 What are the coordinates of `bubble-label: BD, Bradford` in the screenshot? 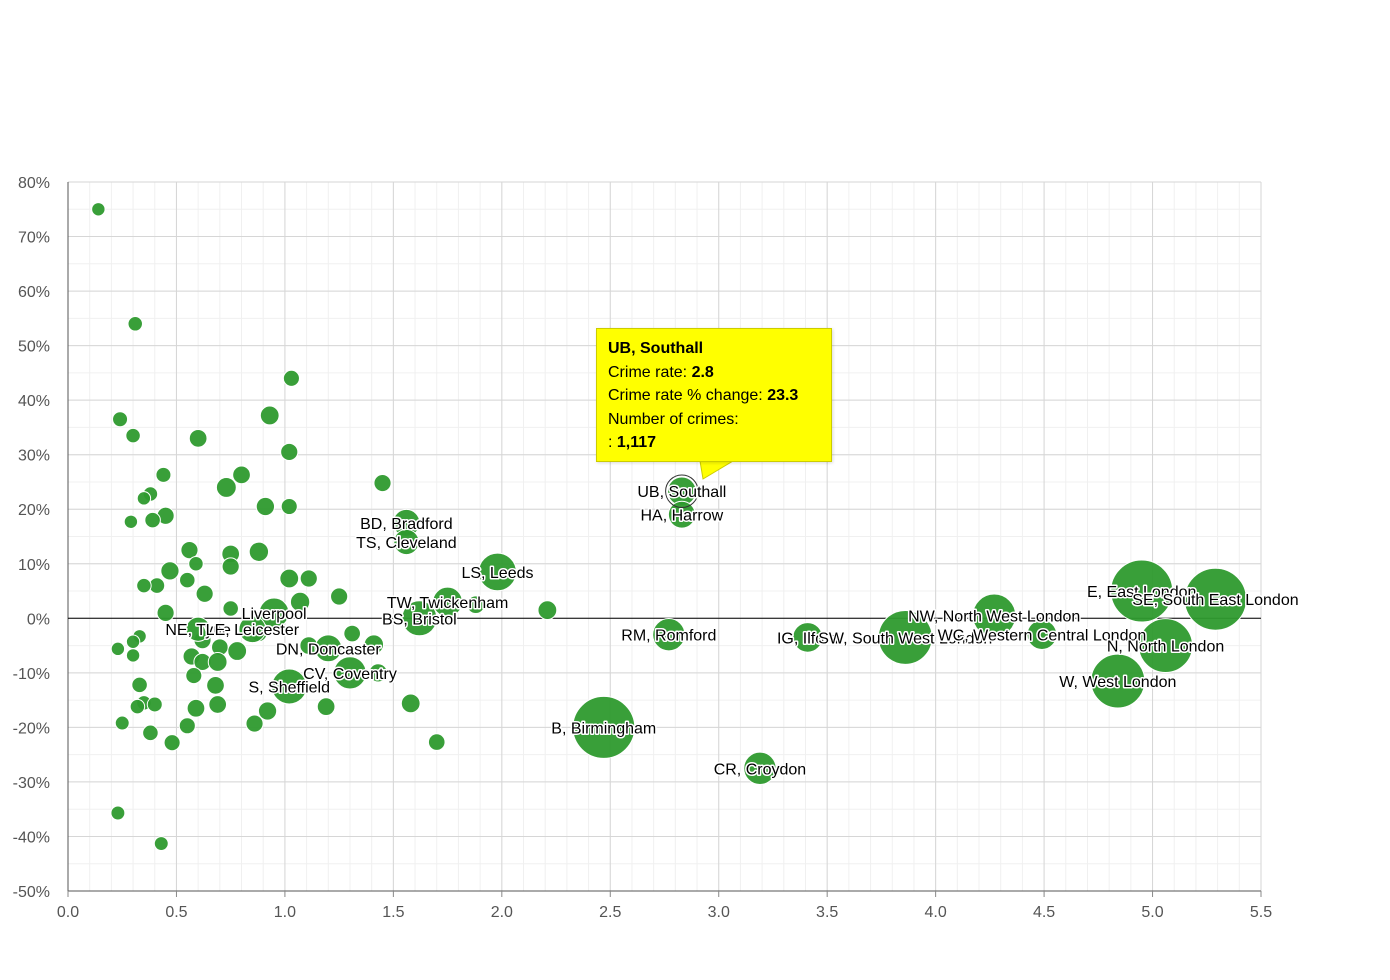 It's located at (406, 524).